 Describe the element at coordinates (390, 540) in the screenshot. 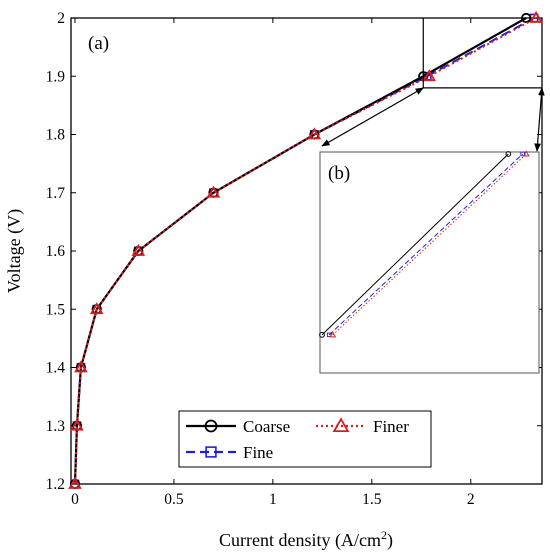

I see `x-axis-label-close: )` at that location.